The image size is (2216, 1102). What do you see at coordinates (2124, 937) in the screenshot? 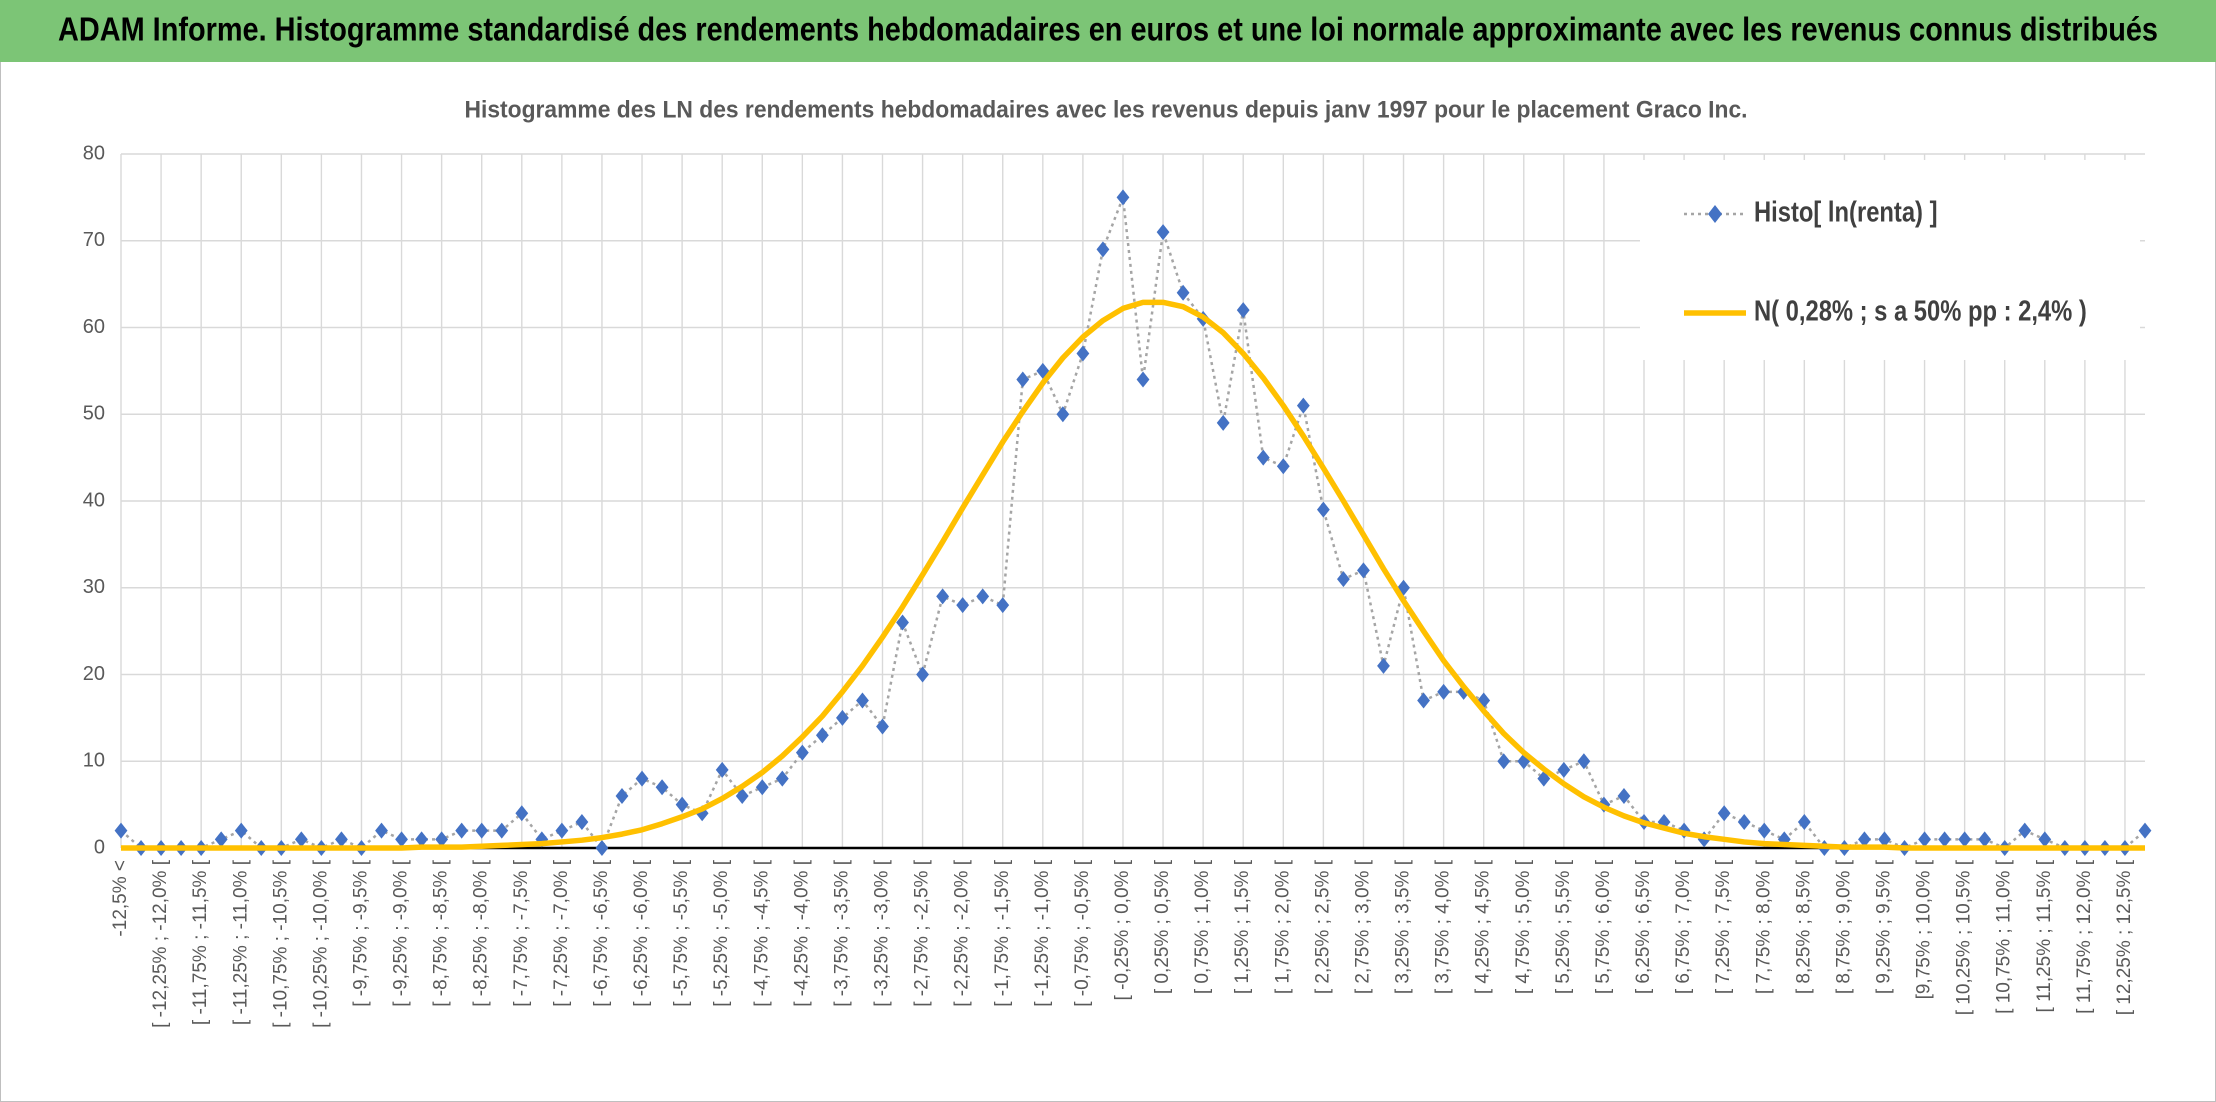
I see `x-tick-label: [ 12,25% ; 12,5% [` at bounding box center [2124, 937].